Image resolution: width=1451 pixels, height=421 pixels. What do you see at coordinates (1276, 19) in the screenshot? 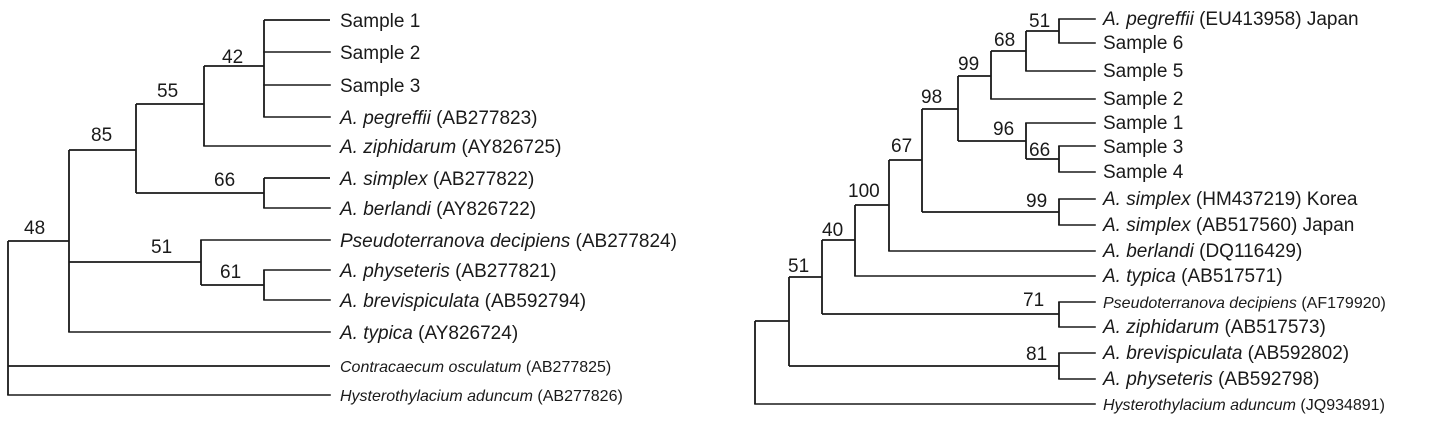
I see `accession-number: (EU413958) Japan` at bounding box center [1276, 19].